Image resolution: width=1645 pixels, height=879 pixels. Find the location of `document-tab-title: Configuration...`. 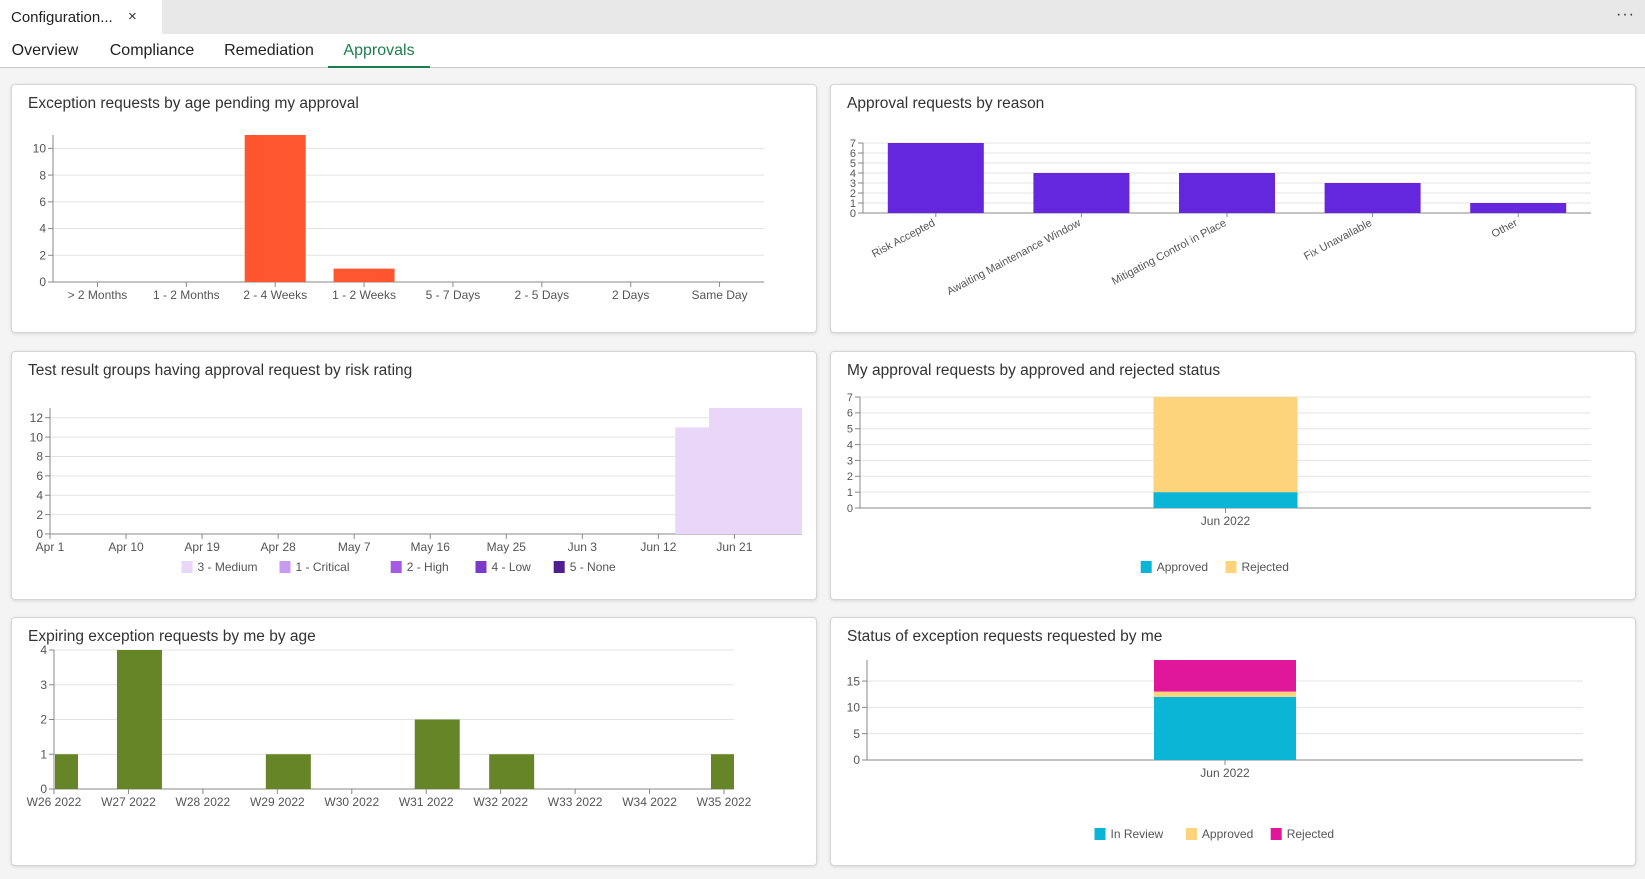

document-tab-title: Configuration... is located at coordinates (62, 17).